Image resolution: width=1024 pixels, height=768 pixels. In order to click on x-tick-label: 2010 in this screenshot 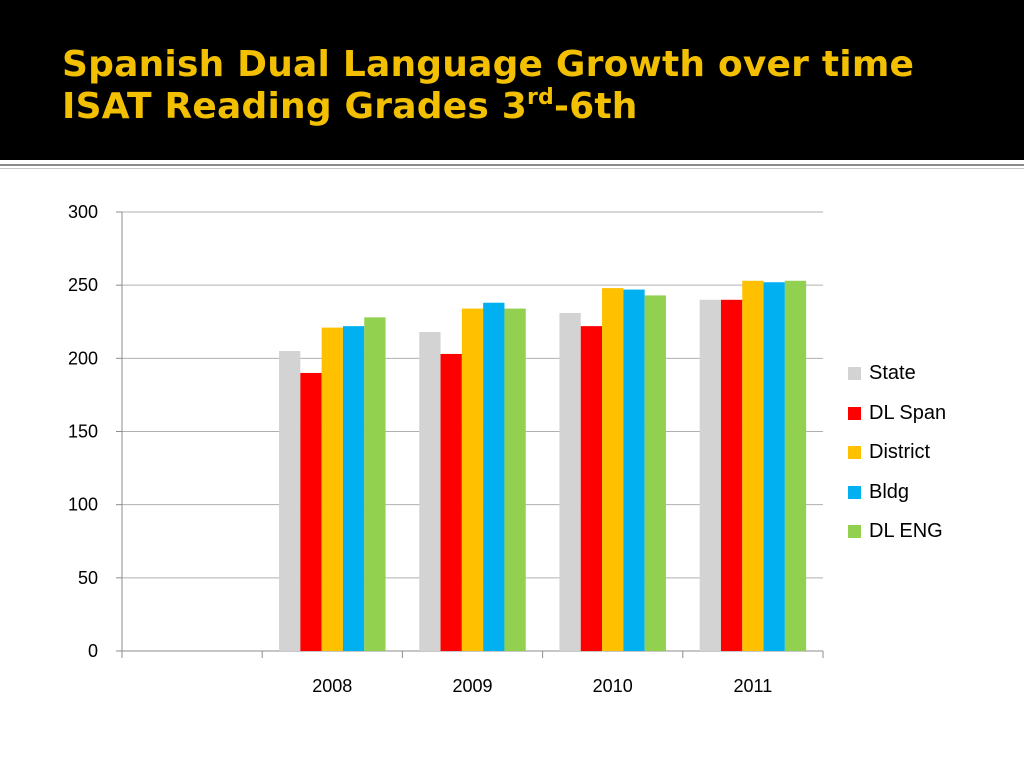, I will do `click(613, 686)`.